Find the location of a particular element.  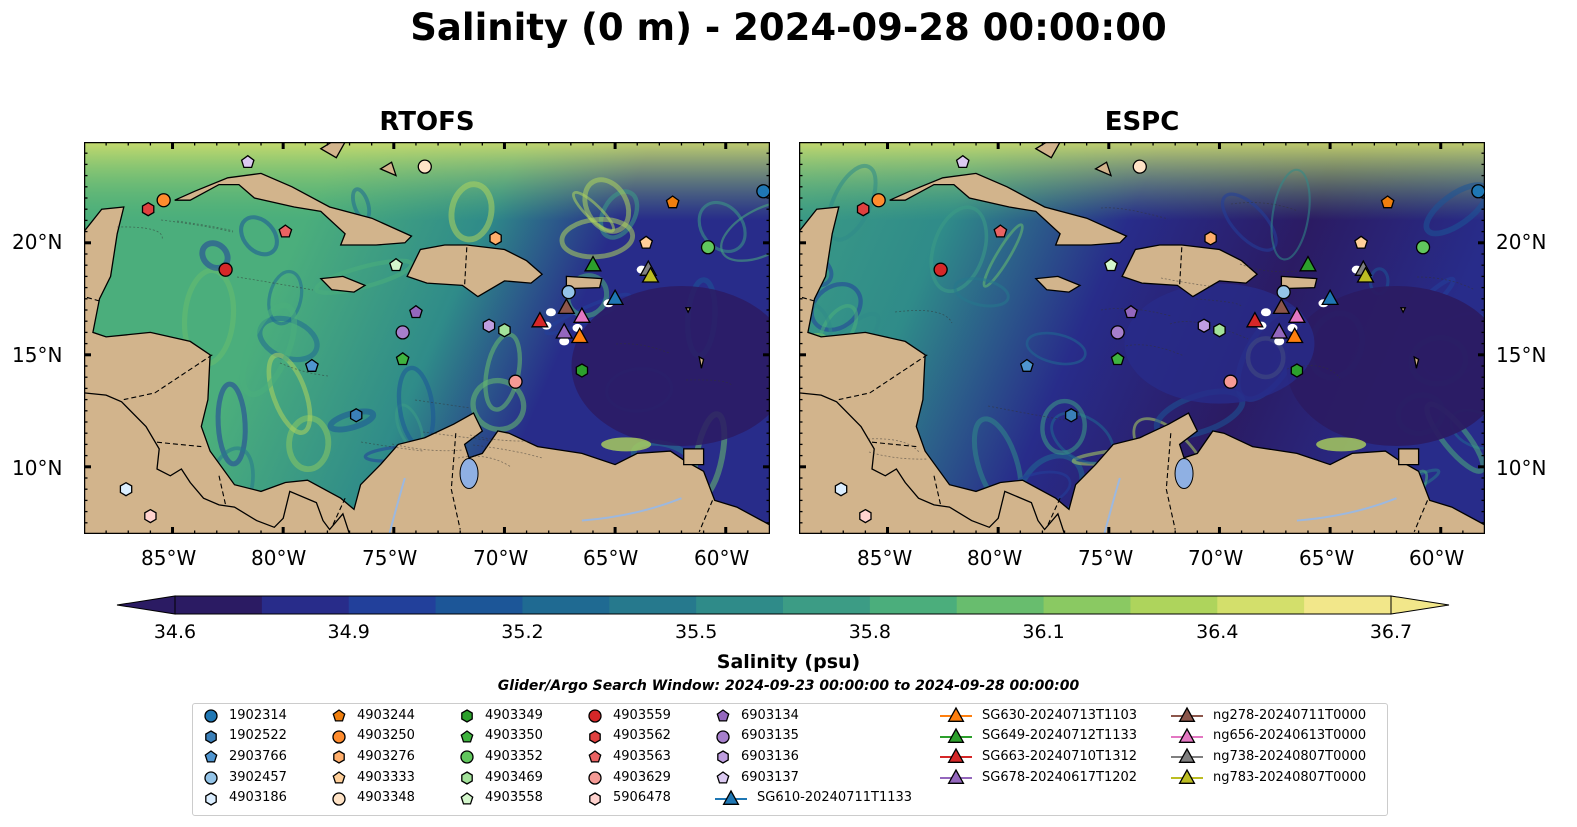

salinity-colorbar is located at coordinates (783, 605).